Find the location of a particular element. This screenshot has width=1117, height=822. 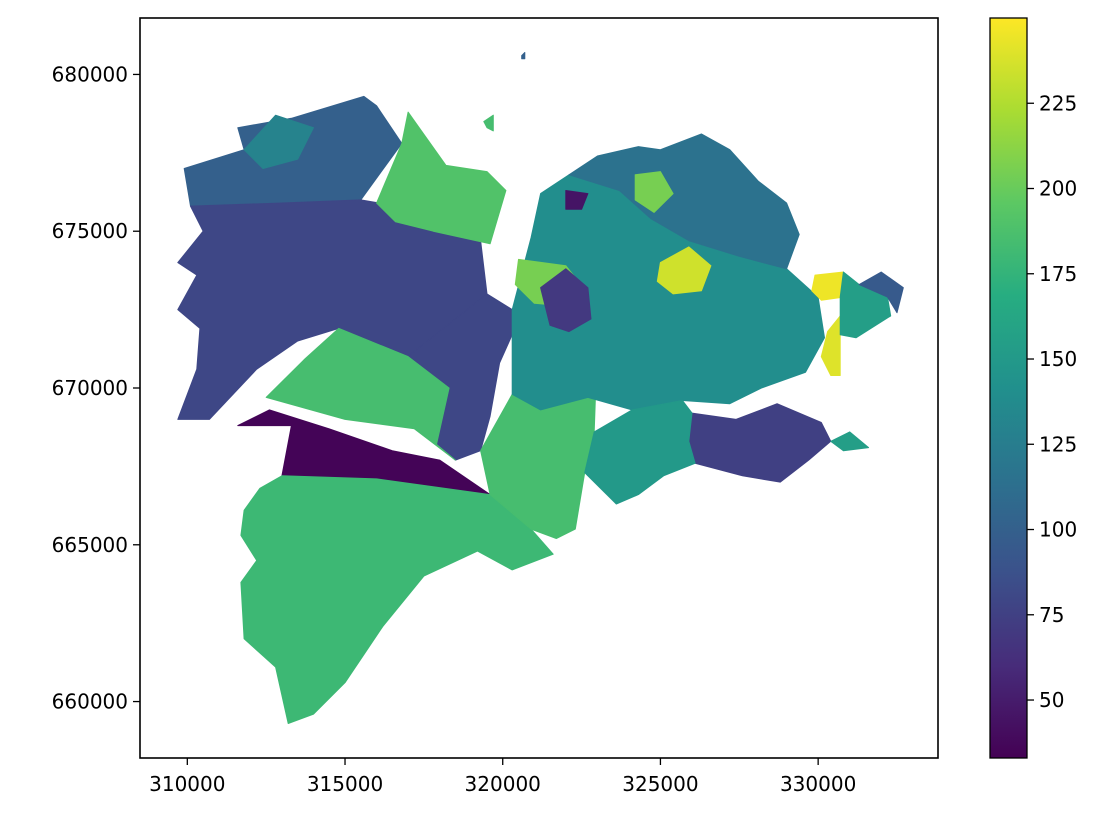

region-west-green is located at coordinates (360, 394).